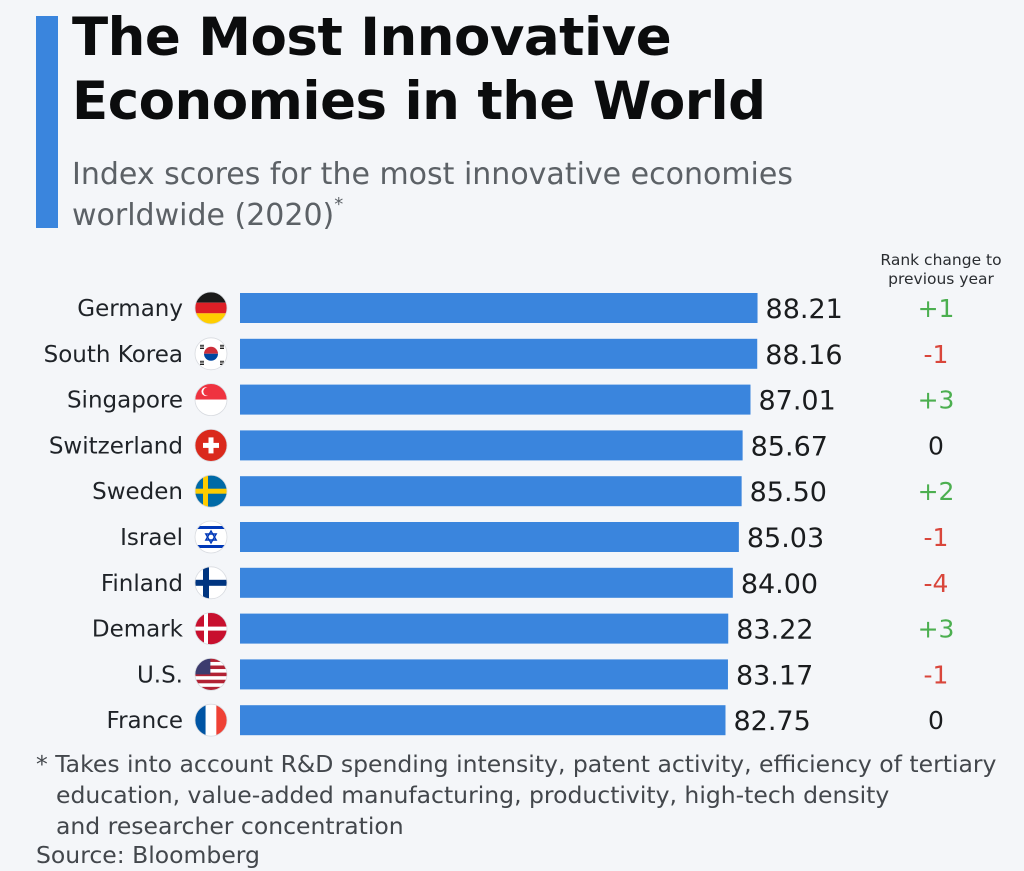 The image size is (1024, 871). I want to click on country-label: South Korea, so click(113, 355).